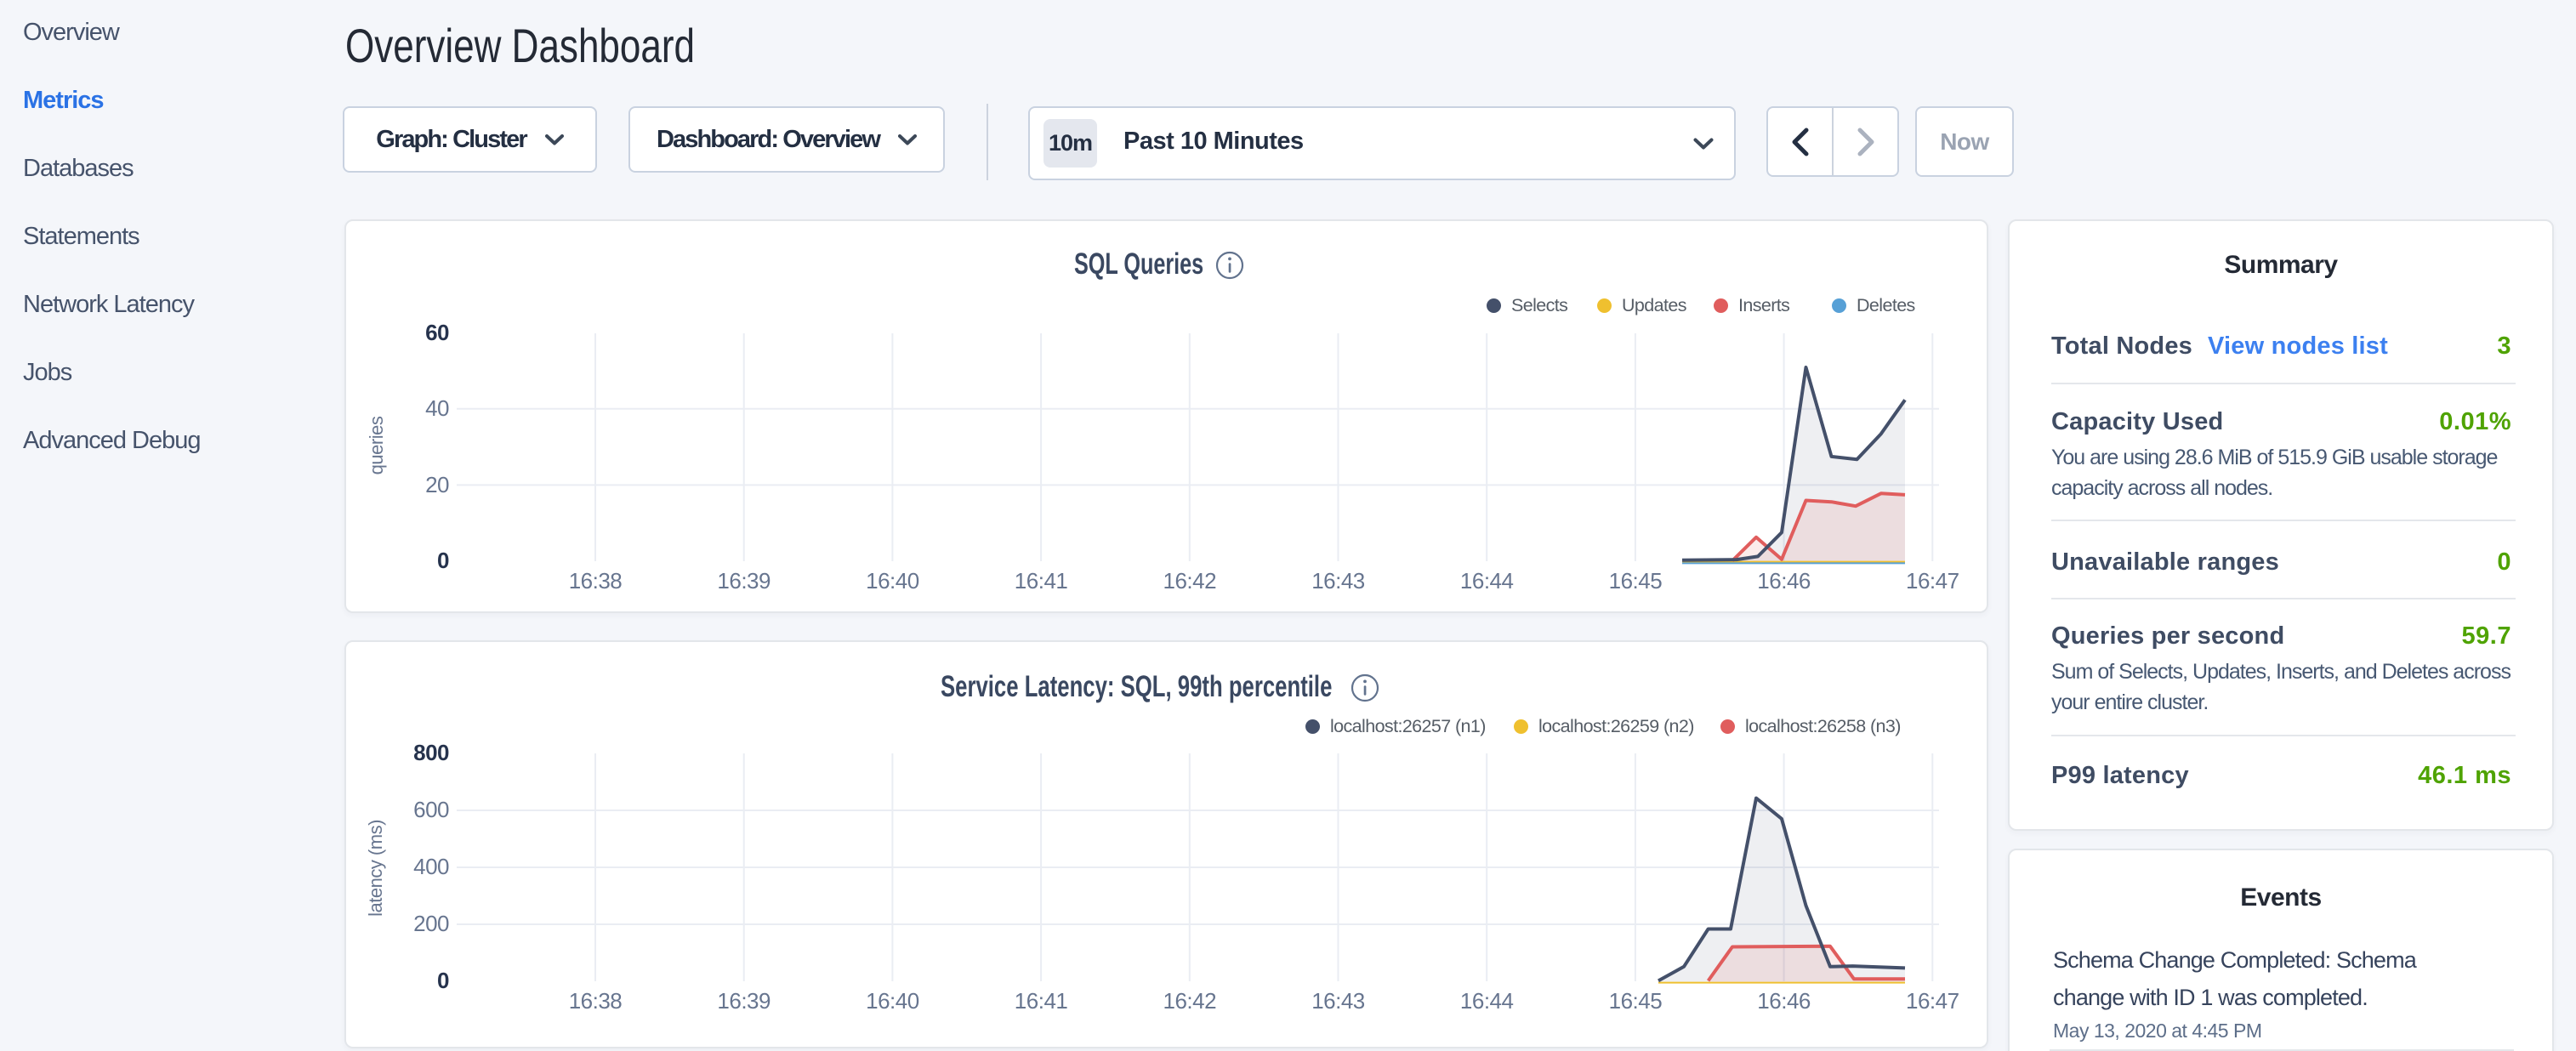 The image size is (2576, 1051). I want to click on svg-text: 40, so click(437, 408).